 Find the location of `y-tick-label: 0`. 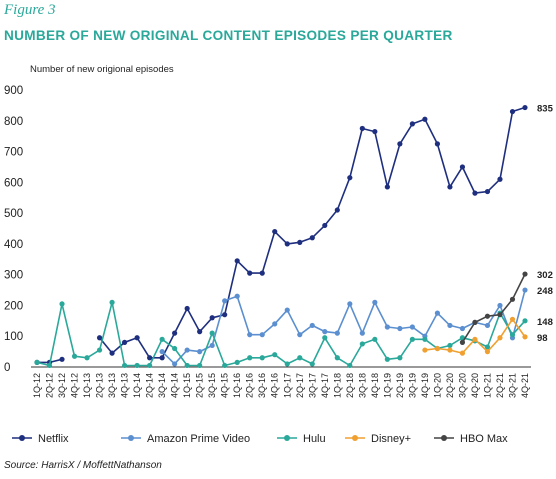

y-tick-label: 0 is located at coordinates (7, 368).